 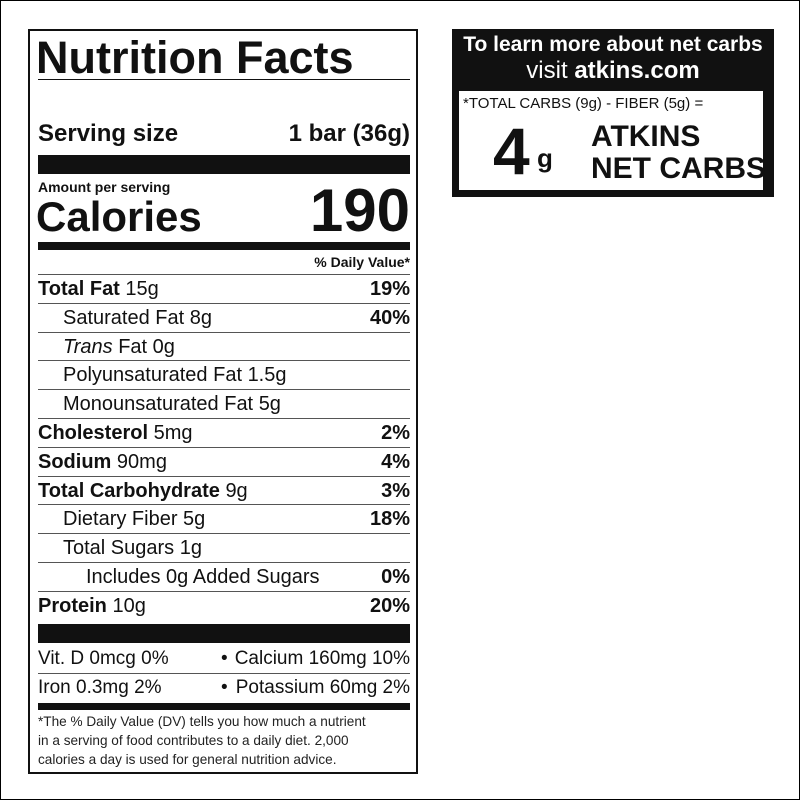 What do you see at coordinates (119, 216) in the screenshot?
I see `calories-label: Calories` at bounding box center [119, 216].